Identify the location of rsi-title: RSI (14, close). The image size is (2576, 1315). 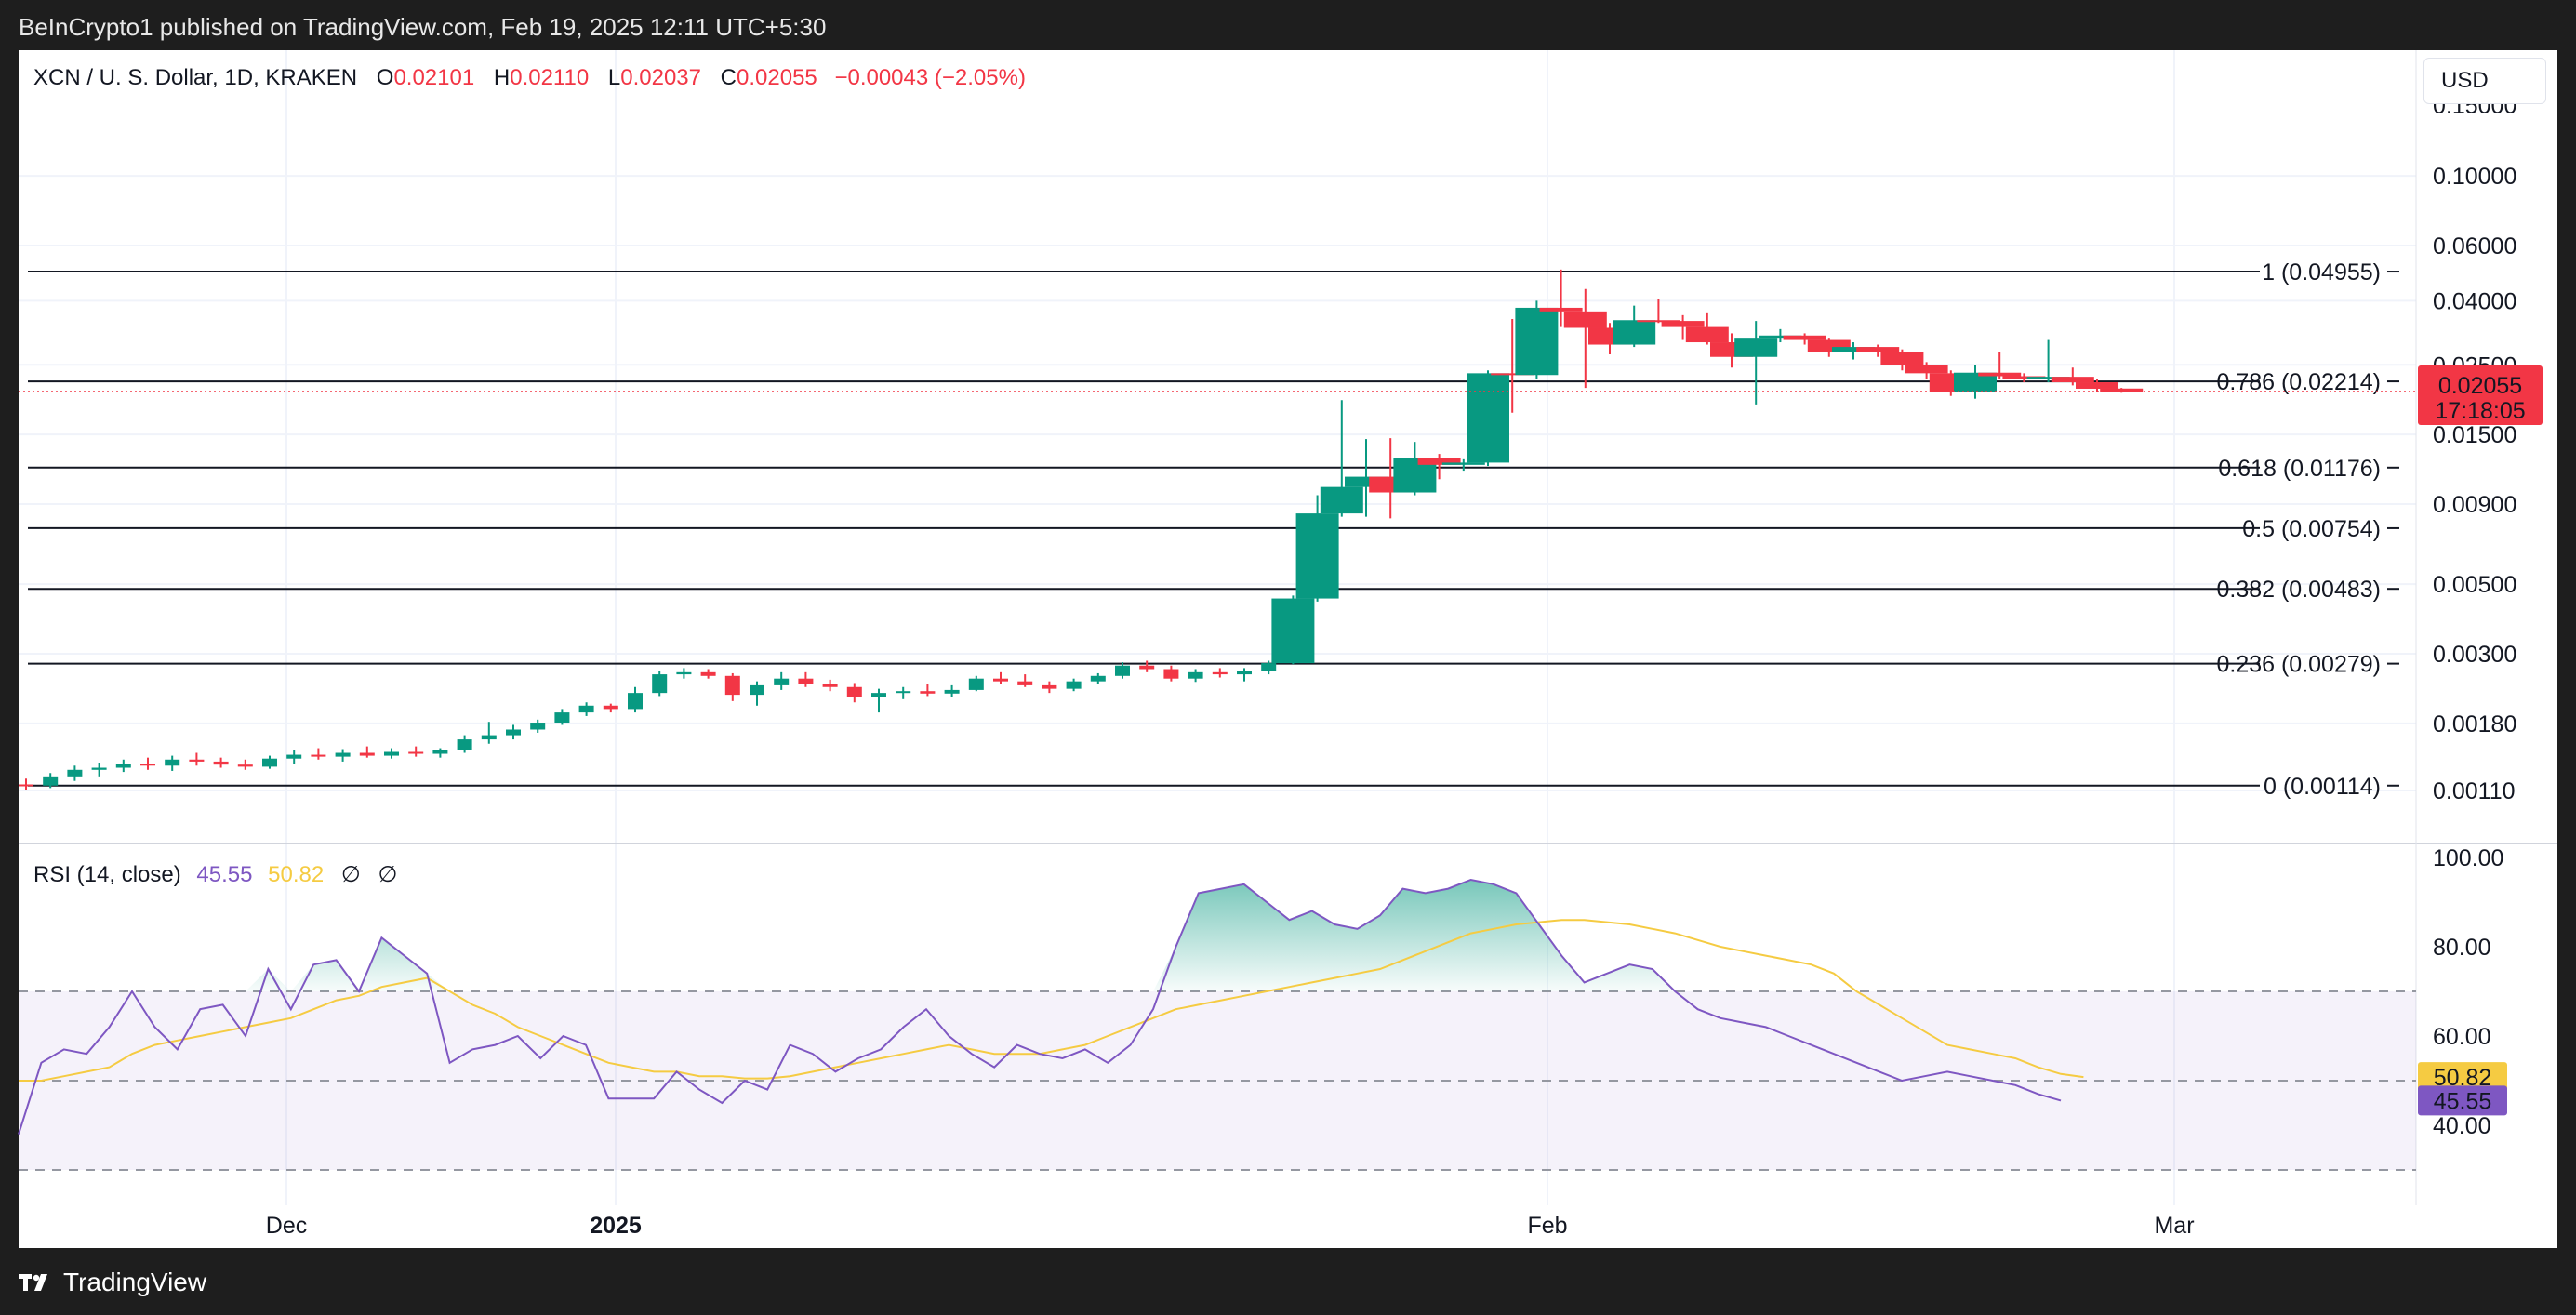
(107, 874).